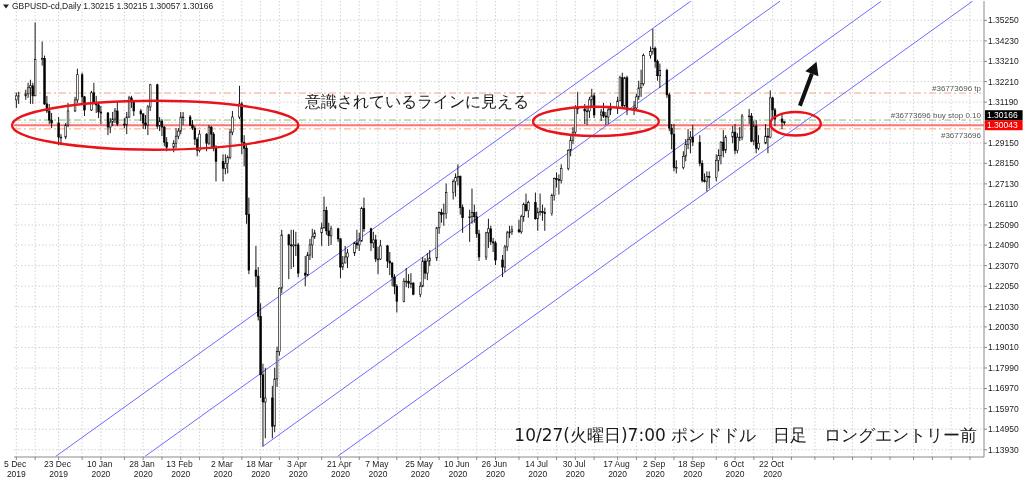 The width and height of the screenshot is (1024, 479). Describe the element at coordinates (957, 88) in the screenshot. I see `ref-line-label: #36773696 tp` at that location.